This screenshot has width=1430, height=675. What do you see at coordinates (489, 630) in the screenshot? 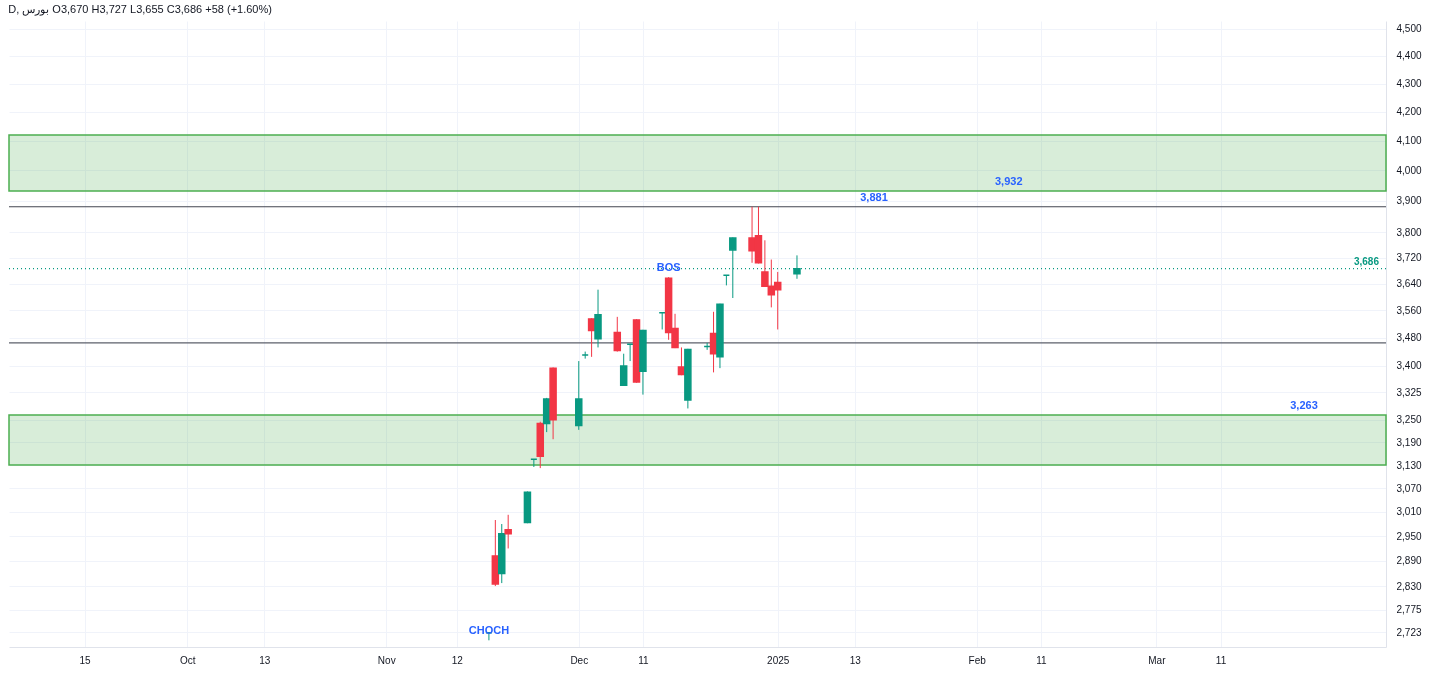
I see `annotation: CHOCH` at bounding box center [489, 630].